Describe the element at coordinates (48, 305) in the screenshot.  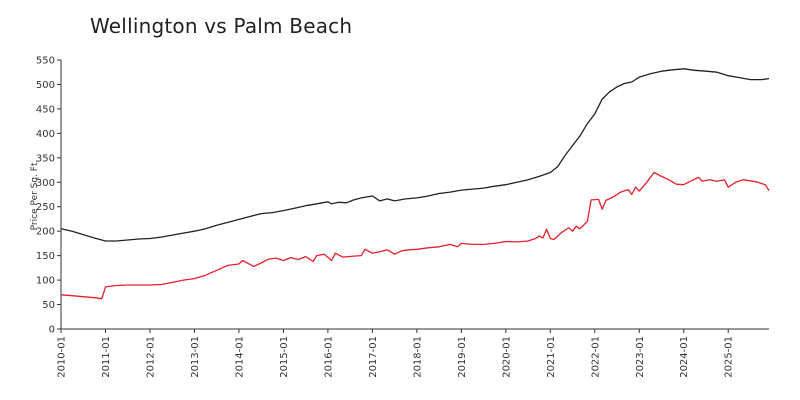
I see `y-tick-label: 50` at that location.